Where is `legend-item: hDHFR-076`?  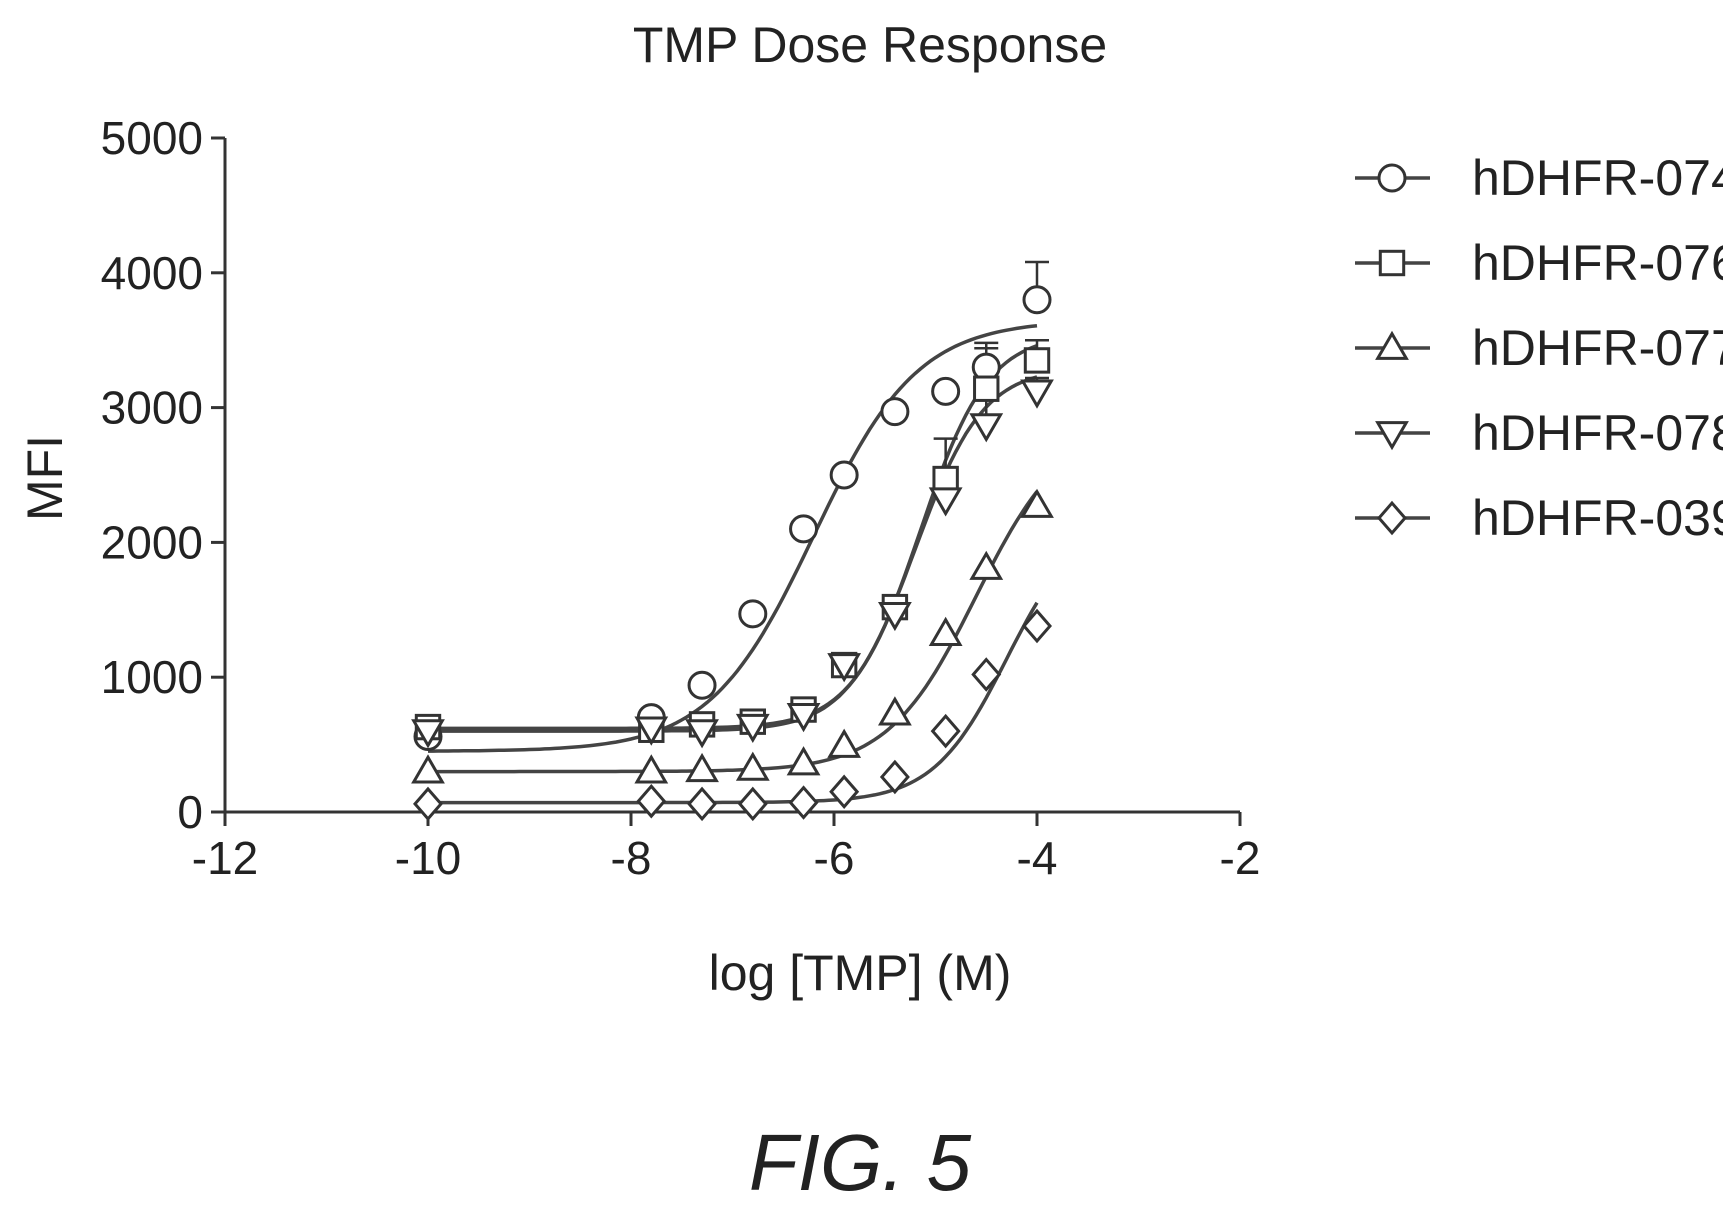
legend-item: hDHFR-076 is located at coordinates (1539, 263).